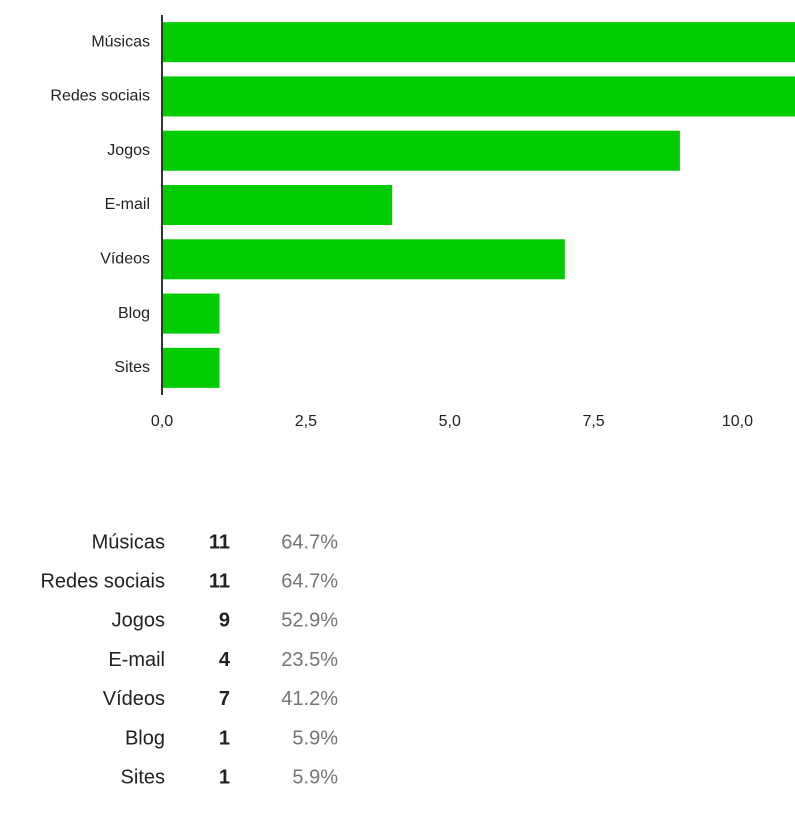  Describe the element at coordinates (450, 421) in the screenshot. I see `x-tick-label: 5,0` at that location.